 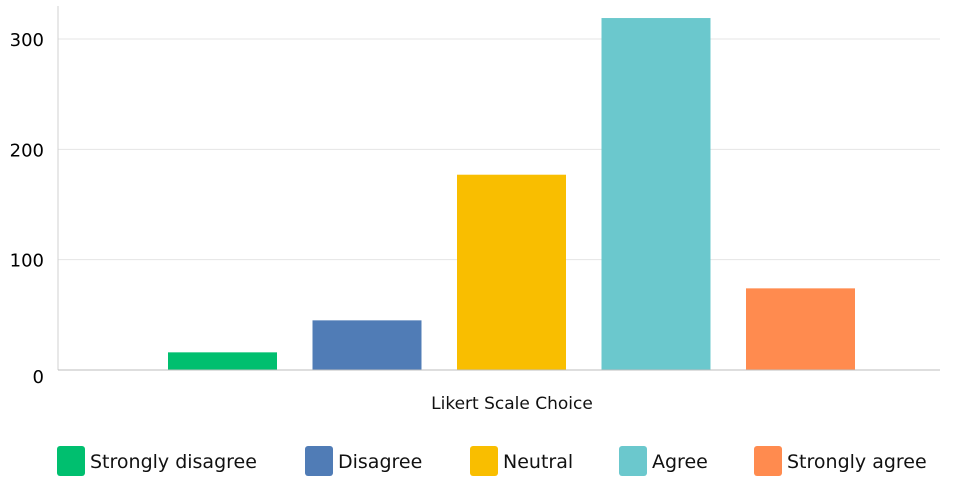 I want to click on bar-strongly-disagree, so click(x=222, y=361).